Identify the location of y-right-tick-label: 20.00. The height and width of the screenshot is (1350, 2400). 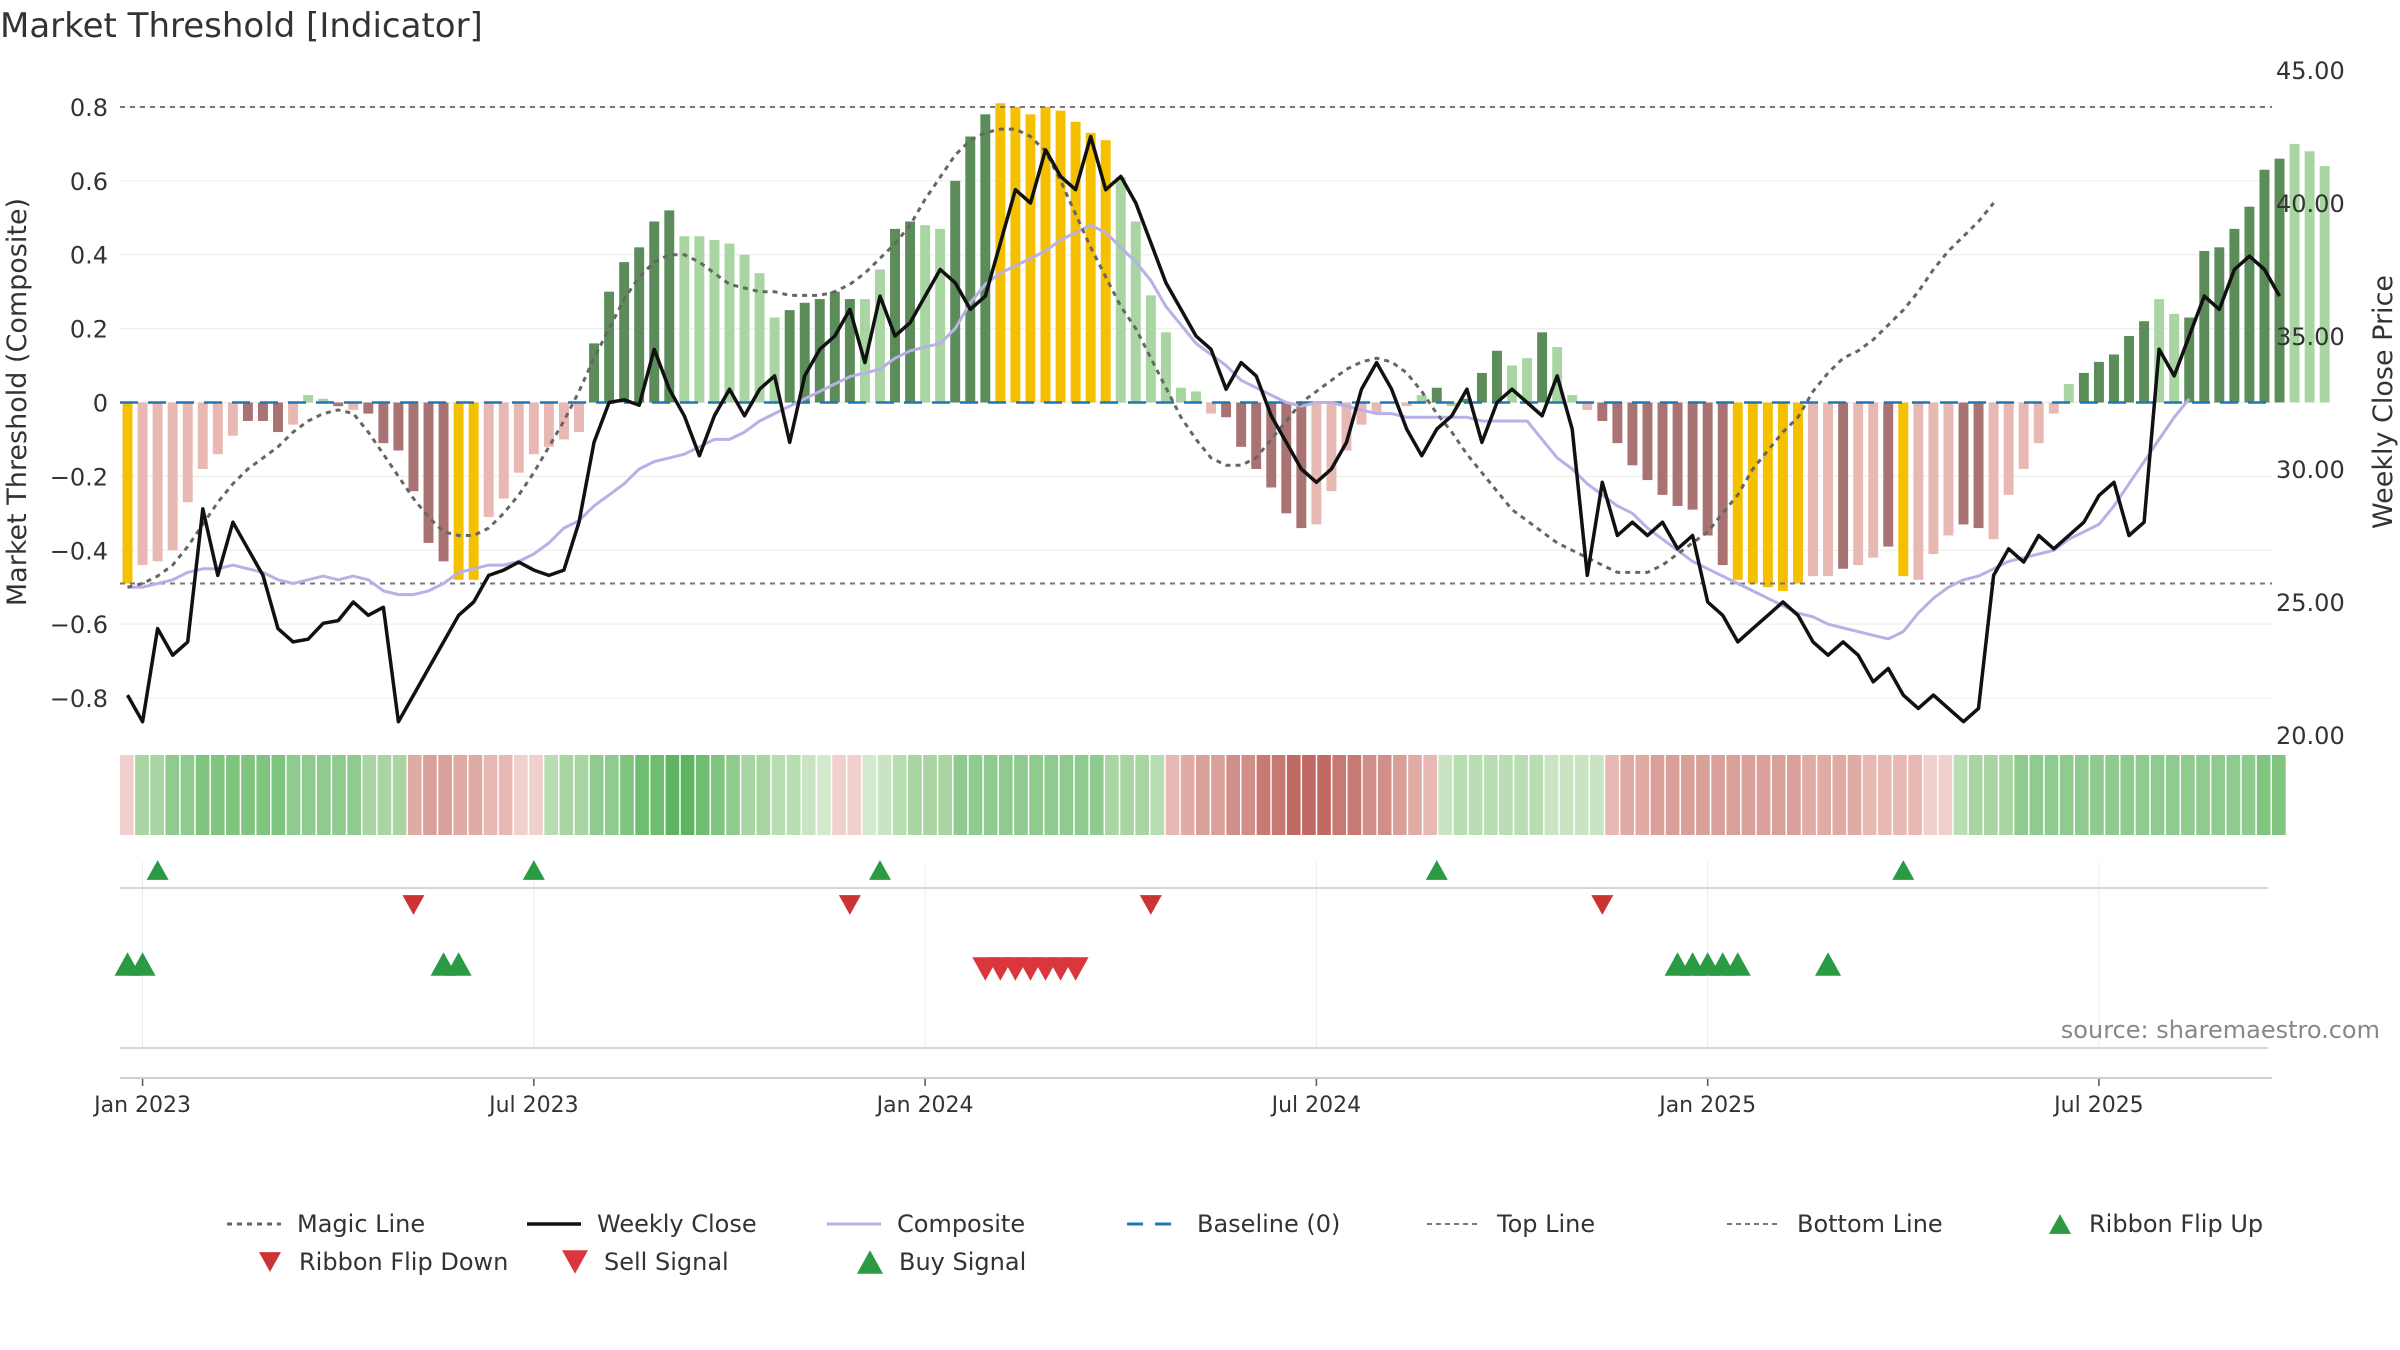
(2310, 736).